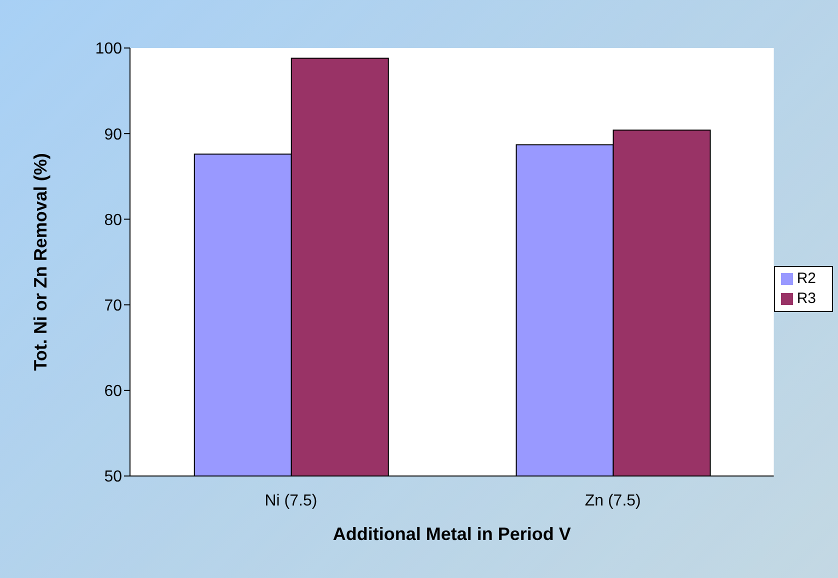 The height and width of the screenshot is (578, 838). Describe the element at coordinates (806, 298) in the screenshot. I see `legend-label: R3` at that location.